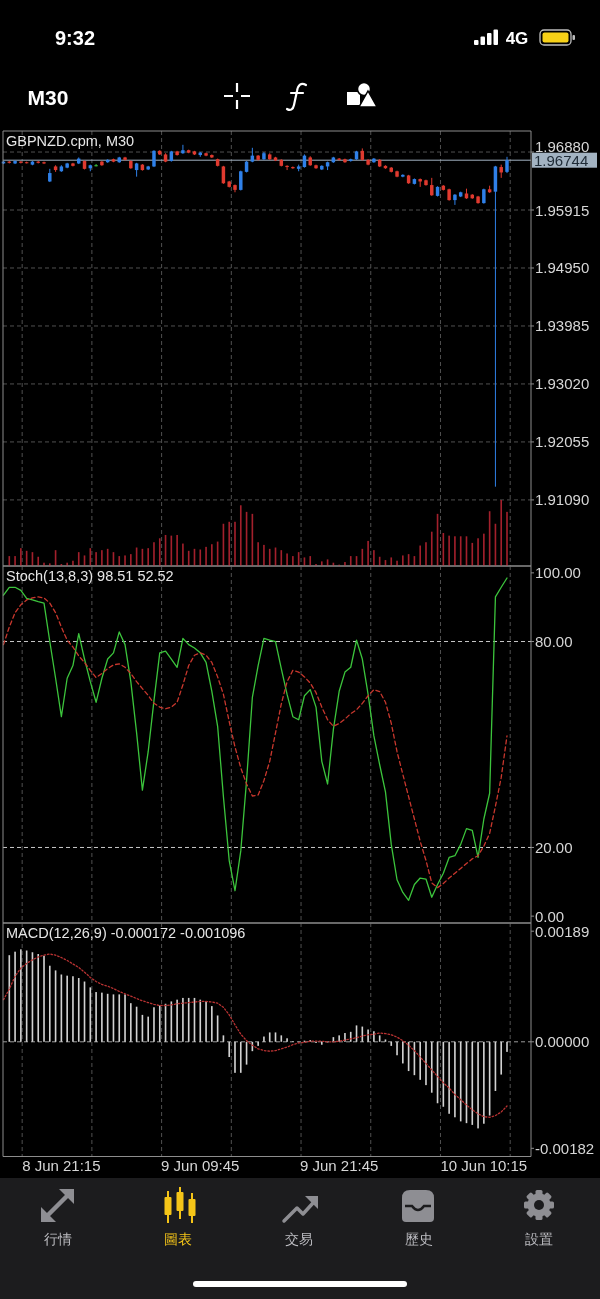 The width and height of the screenshot is (600, 1299). I want to click on y-tick-label: 0.00, so click(550, 916).